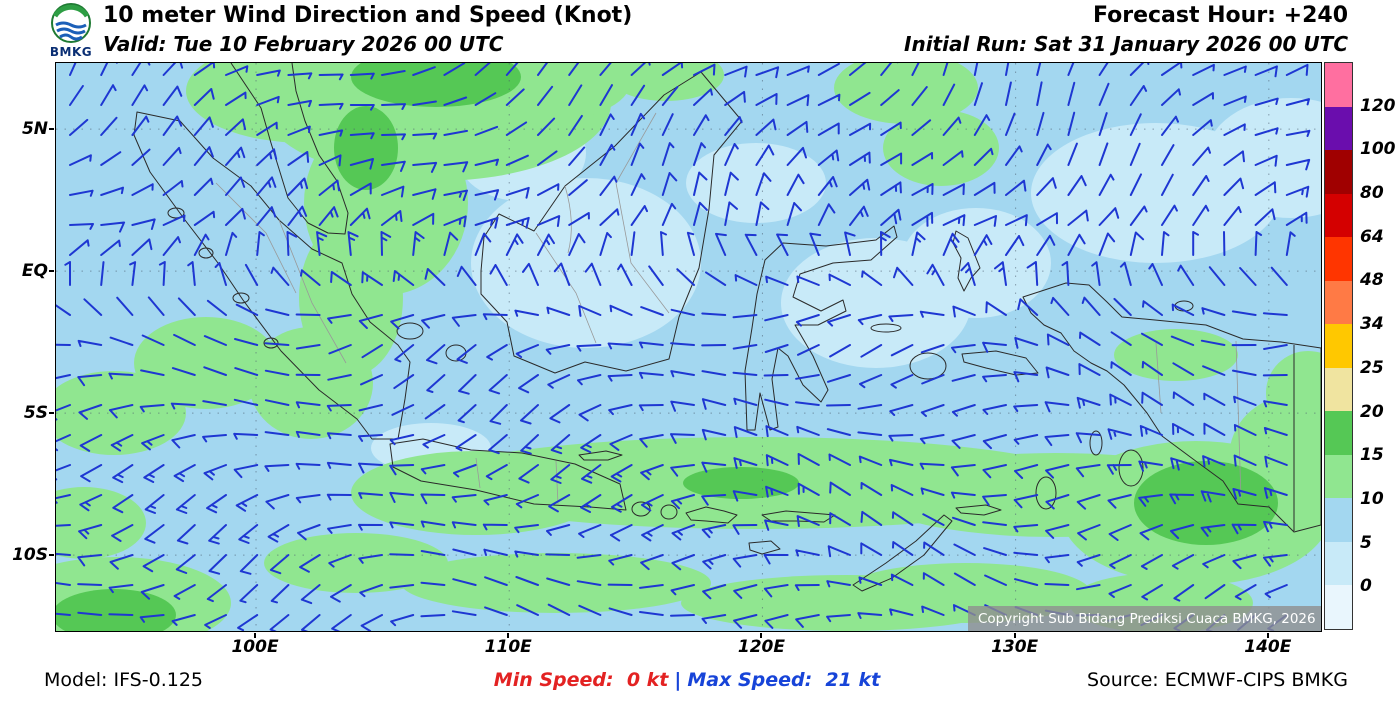  What do you see at coordinates (784, 680) in the screenshot?
I see `max-speed-label: Max Speed: 21 kt` at bounding box center [784, 680].